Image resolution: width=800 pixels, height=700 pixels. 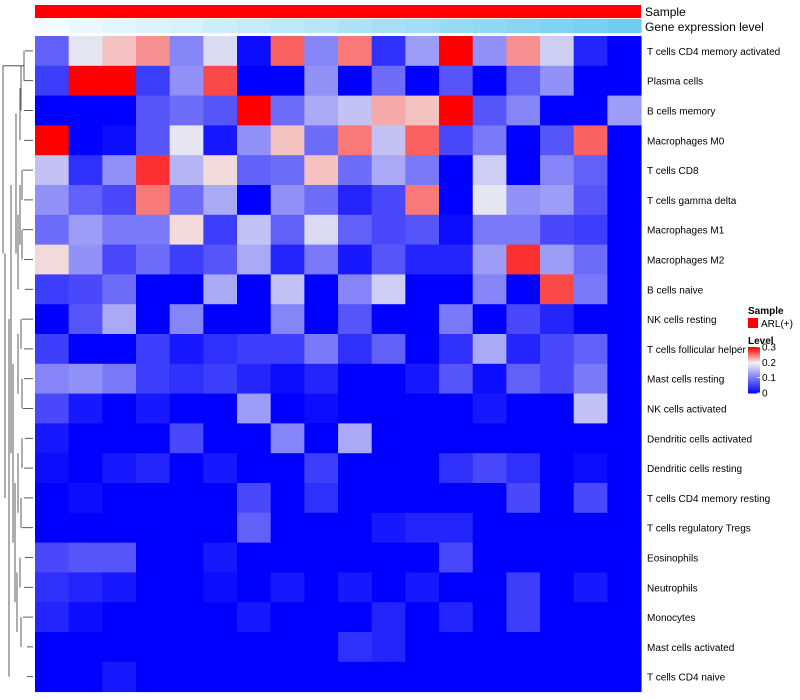 What do you see at coordinates (681, 320) in the screenshot?
I see `row-label: NK cells resting` at bounding box center [681, 320].